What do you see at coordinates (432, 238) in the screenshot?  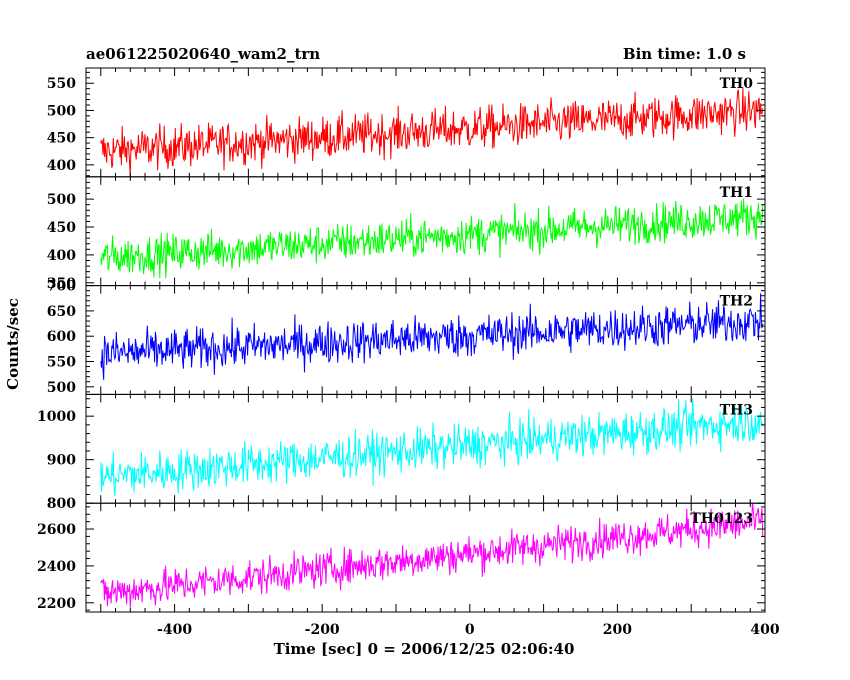 I see `series-line-th1` at bounding box center [432, 238].